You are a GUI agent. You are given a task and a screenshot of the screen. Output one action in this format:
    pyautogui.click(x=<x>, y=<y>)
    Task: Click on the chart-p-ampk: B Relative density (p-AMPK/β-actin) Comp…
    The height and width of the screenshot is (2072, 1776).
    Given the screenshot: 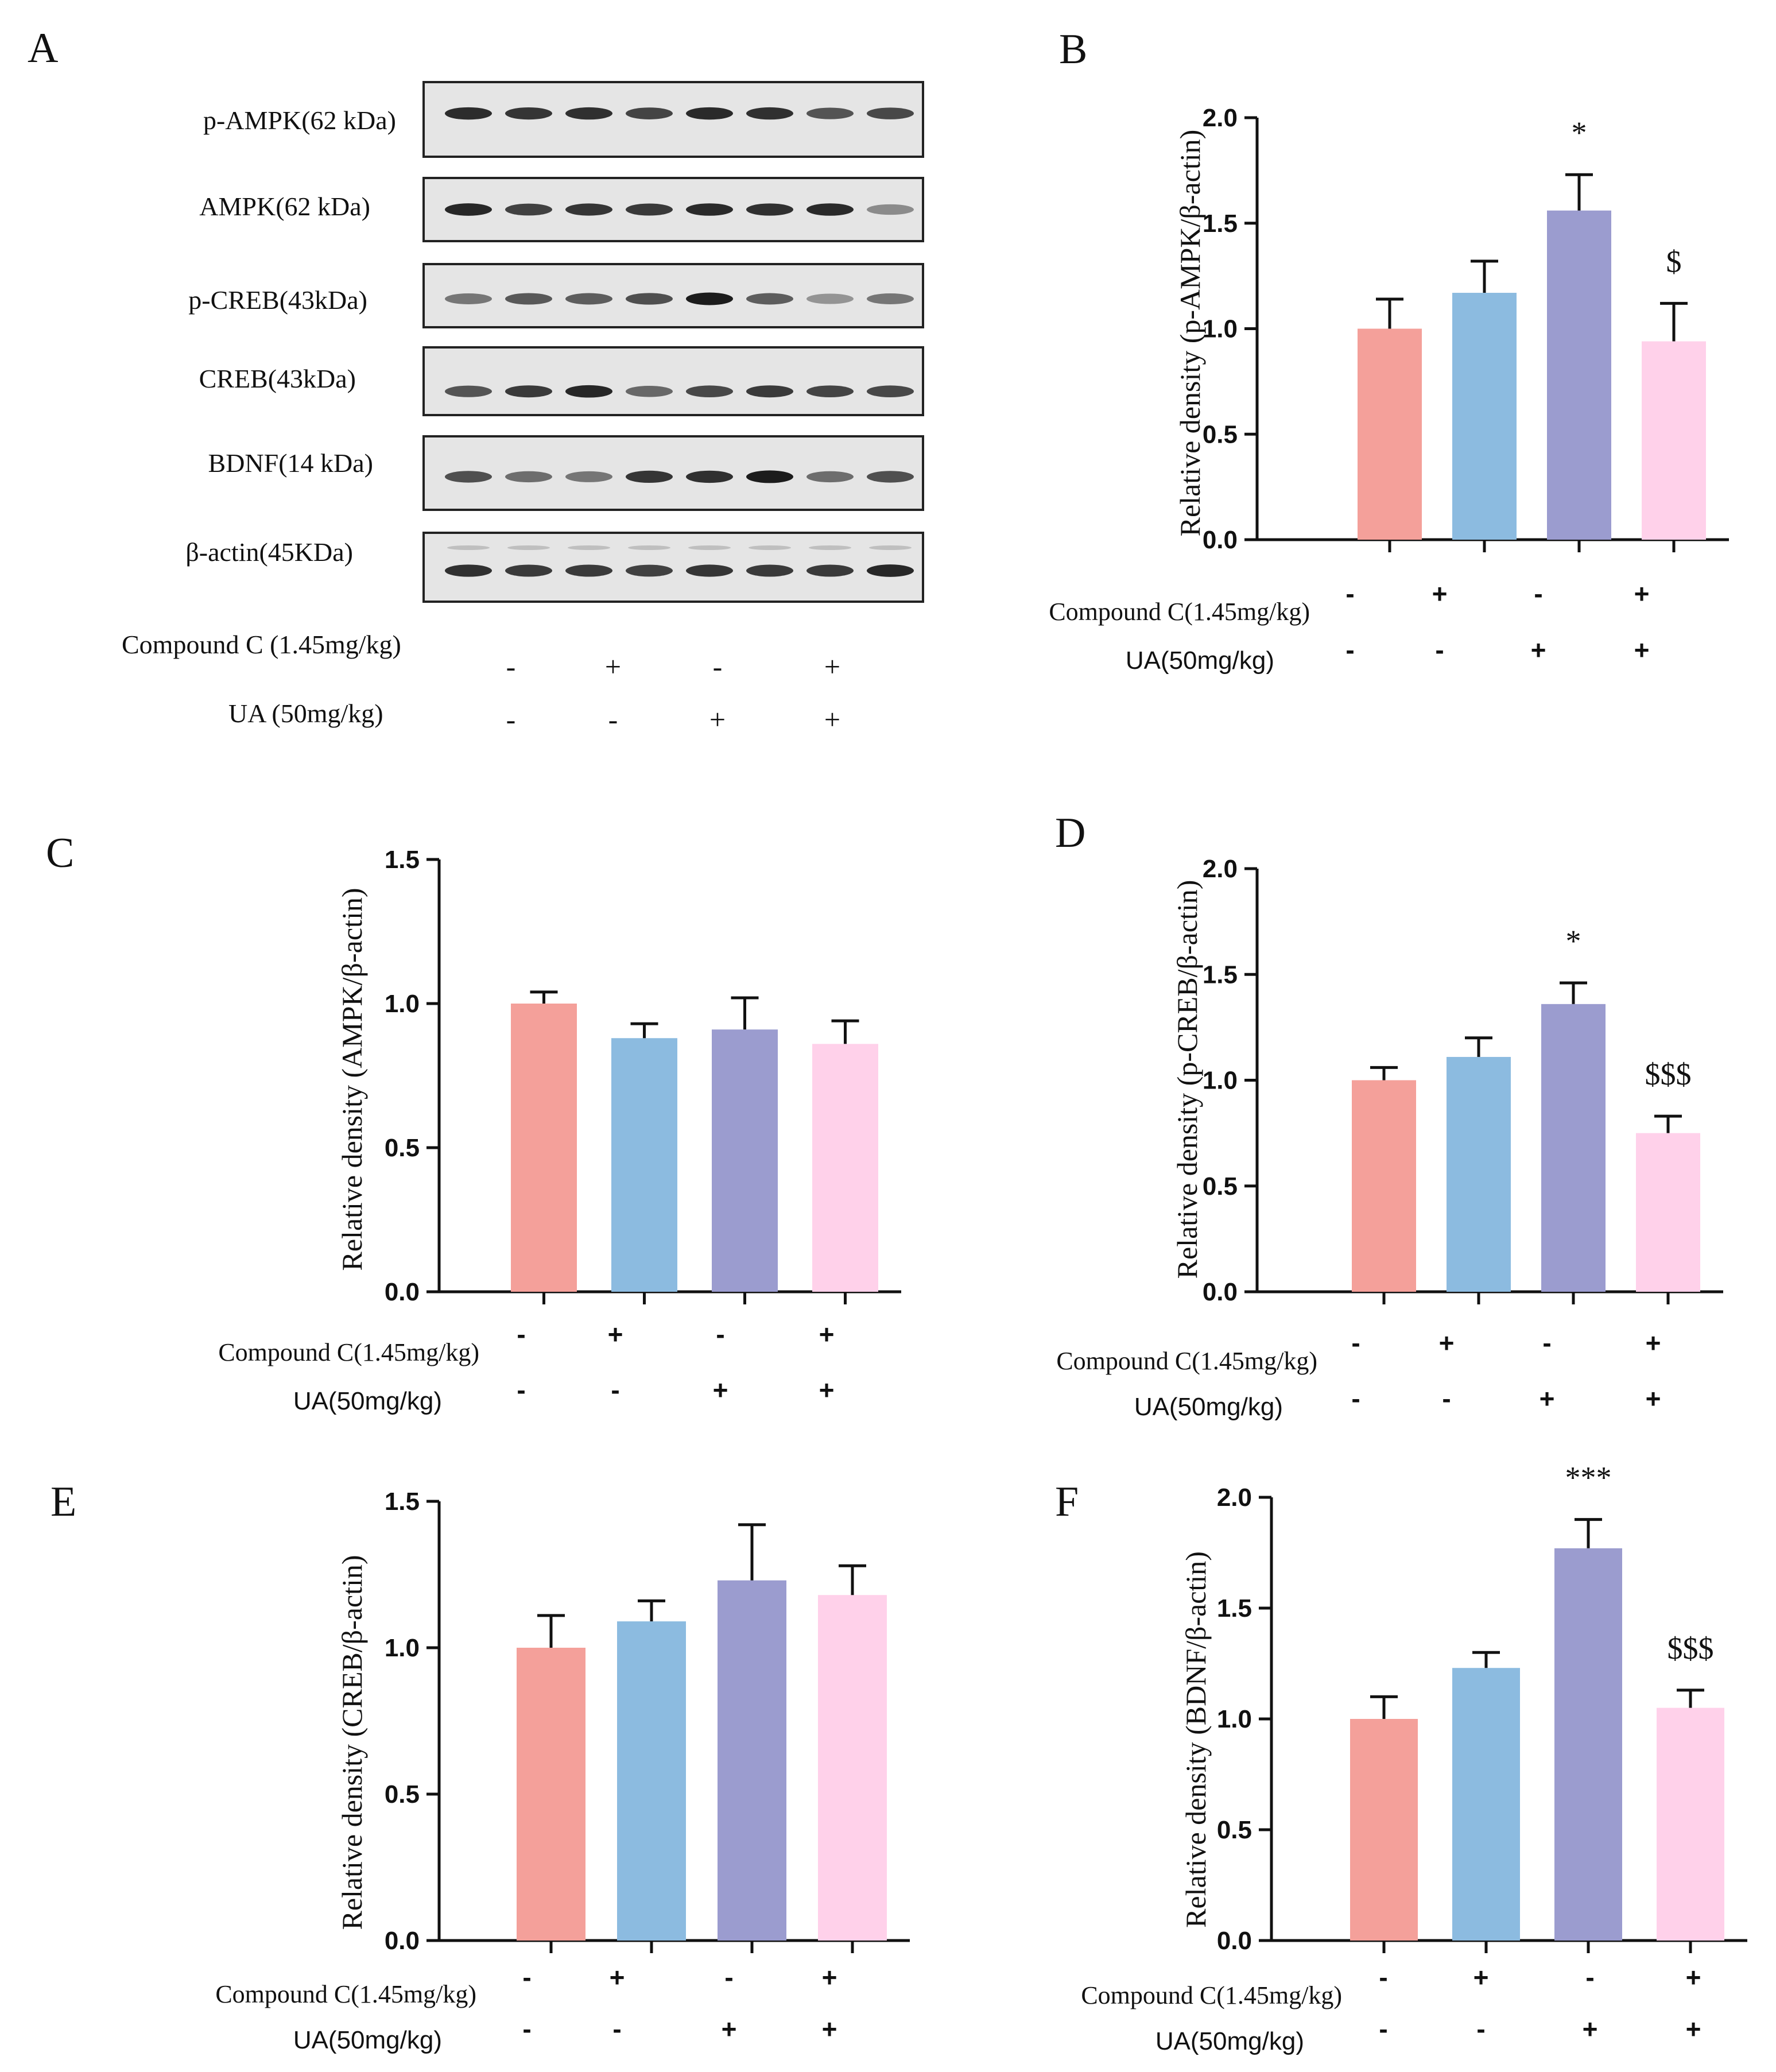 What is the action you would take?
    pyautogui.click(x=1389, y=350)
    